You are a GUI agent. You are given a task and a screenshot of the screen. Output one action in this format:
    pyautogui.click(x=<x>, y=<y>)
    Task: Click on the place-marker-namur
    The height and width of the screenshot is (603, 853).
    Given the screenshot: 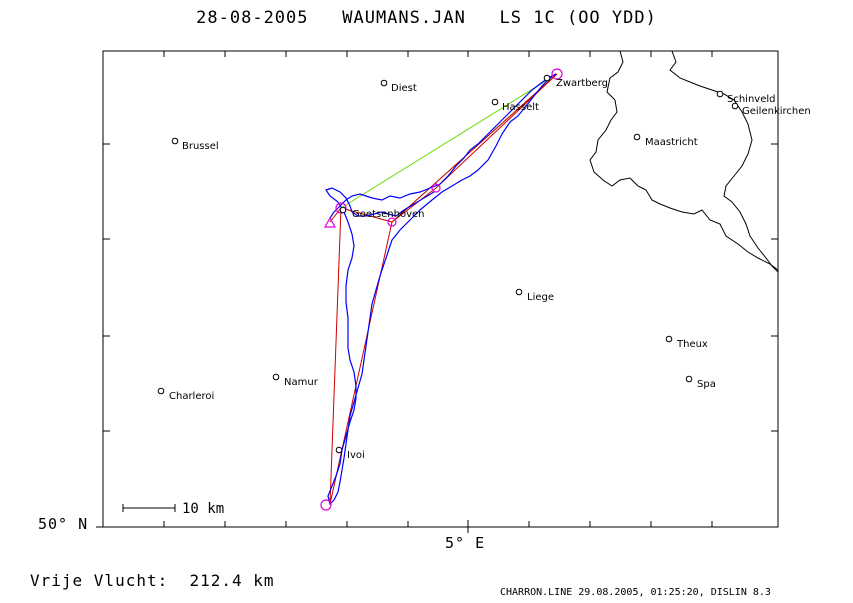 What is the action you would take?
    pyautogui.click(x=276, y=377)
    